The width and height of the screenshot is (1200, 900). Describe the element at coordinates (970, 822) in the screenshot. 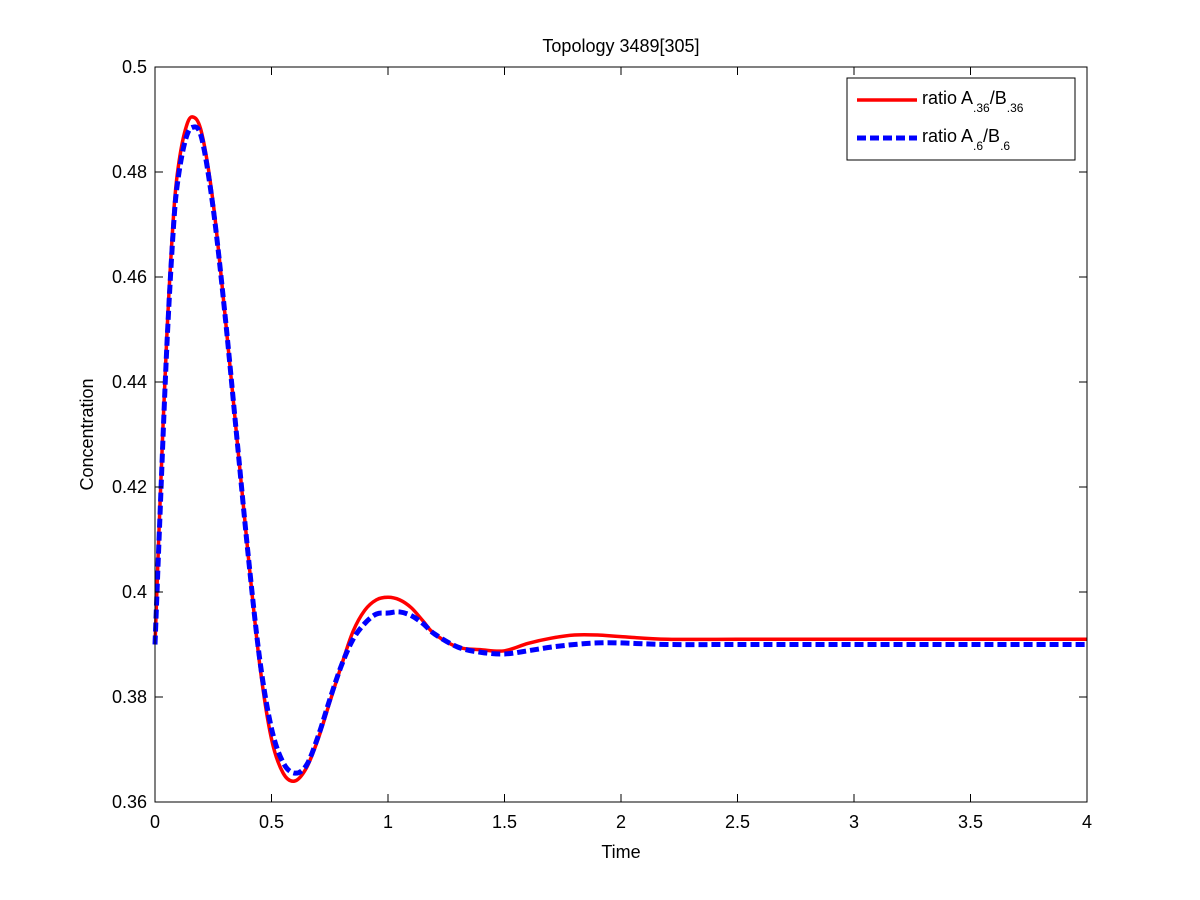

I see `x-tick-label: 3.5` at that location.